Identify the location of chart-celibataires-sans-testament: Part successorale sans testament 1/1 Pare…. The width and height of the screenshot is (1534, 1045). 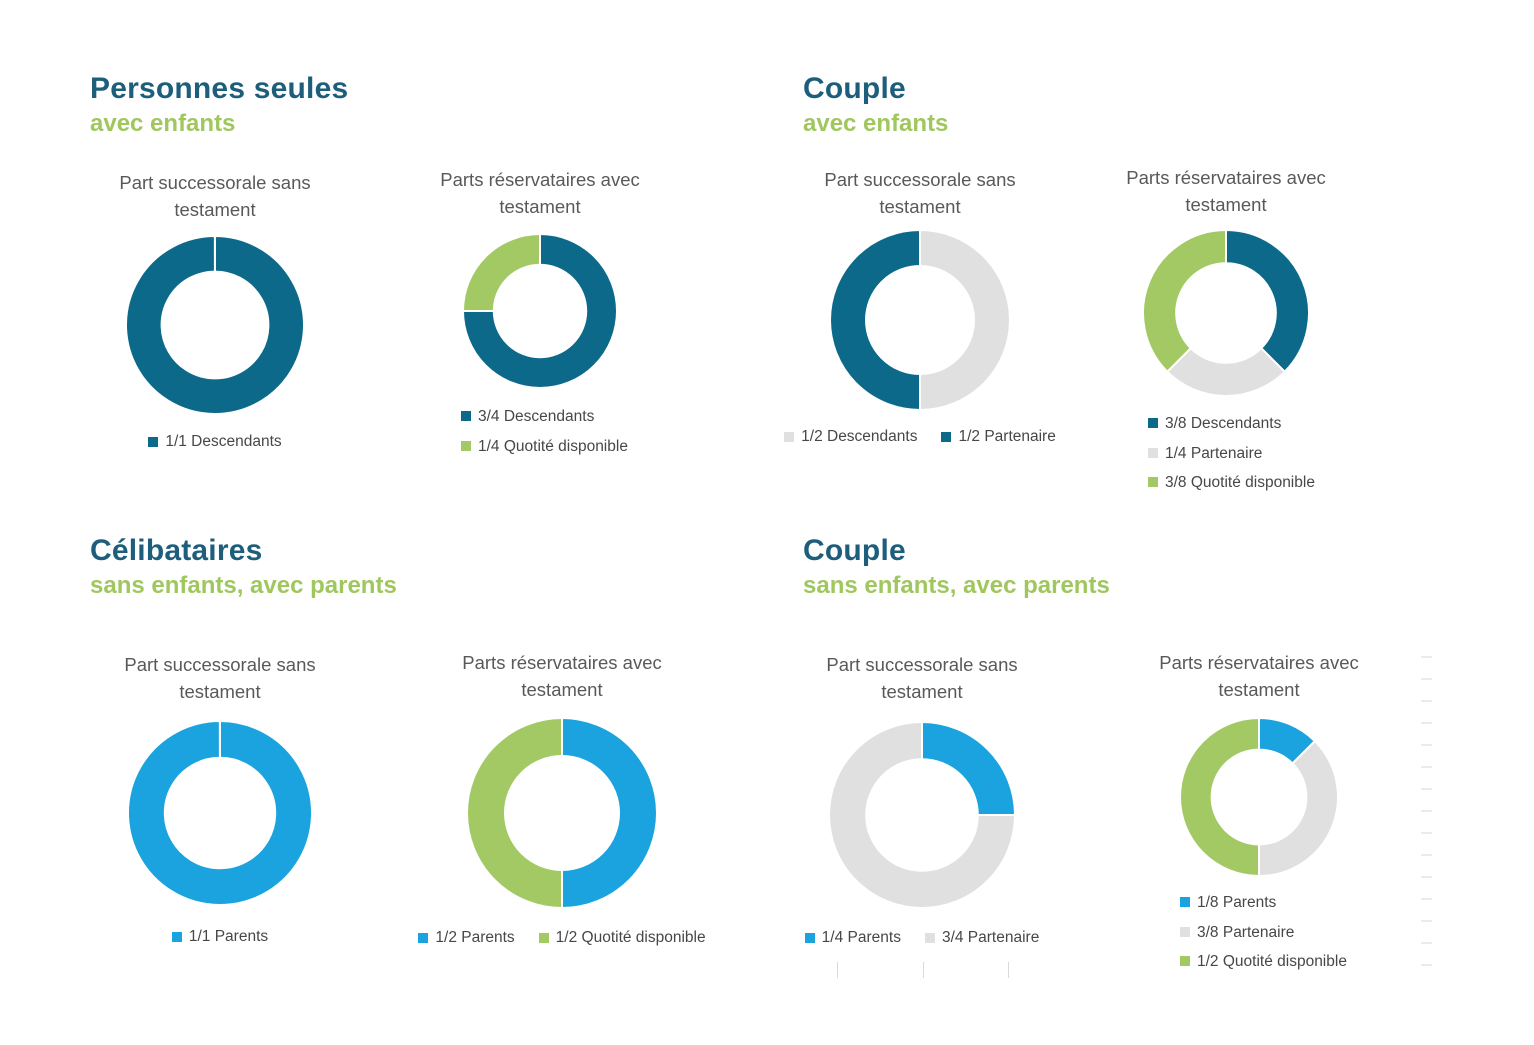
(220, 798).